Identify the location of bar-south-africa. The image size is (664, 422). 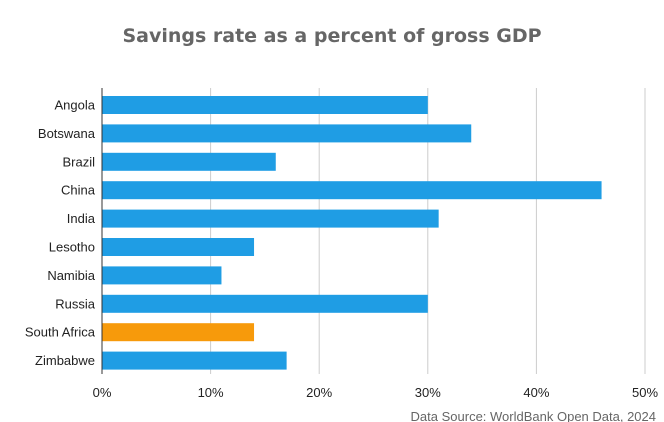
(178, 332).